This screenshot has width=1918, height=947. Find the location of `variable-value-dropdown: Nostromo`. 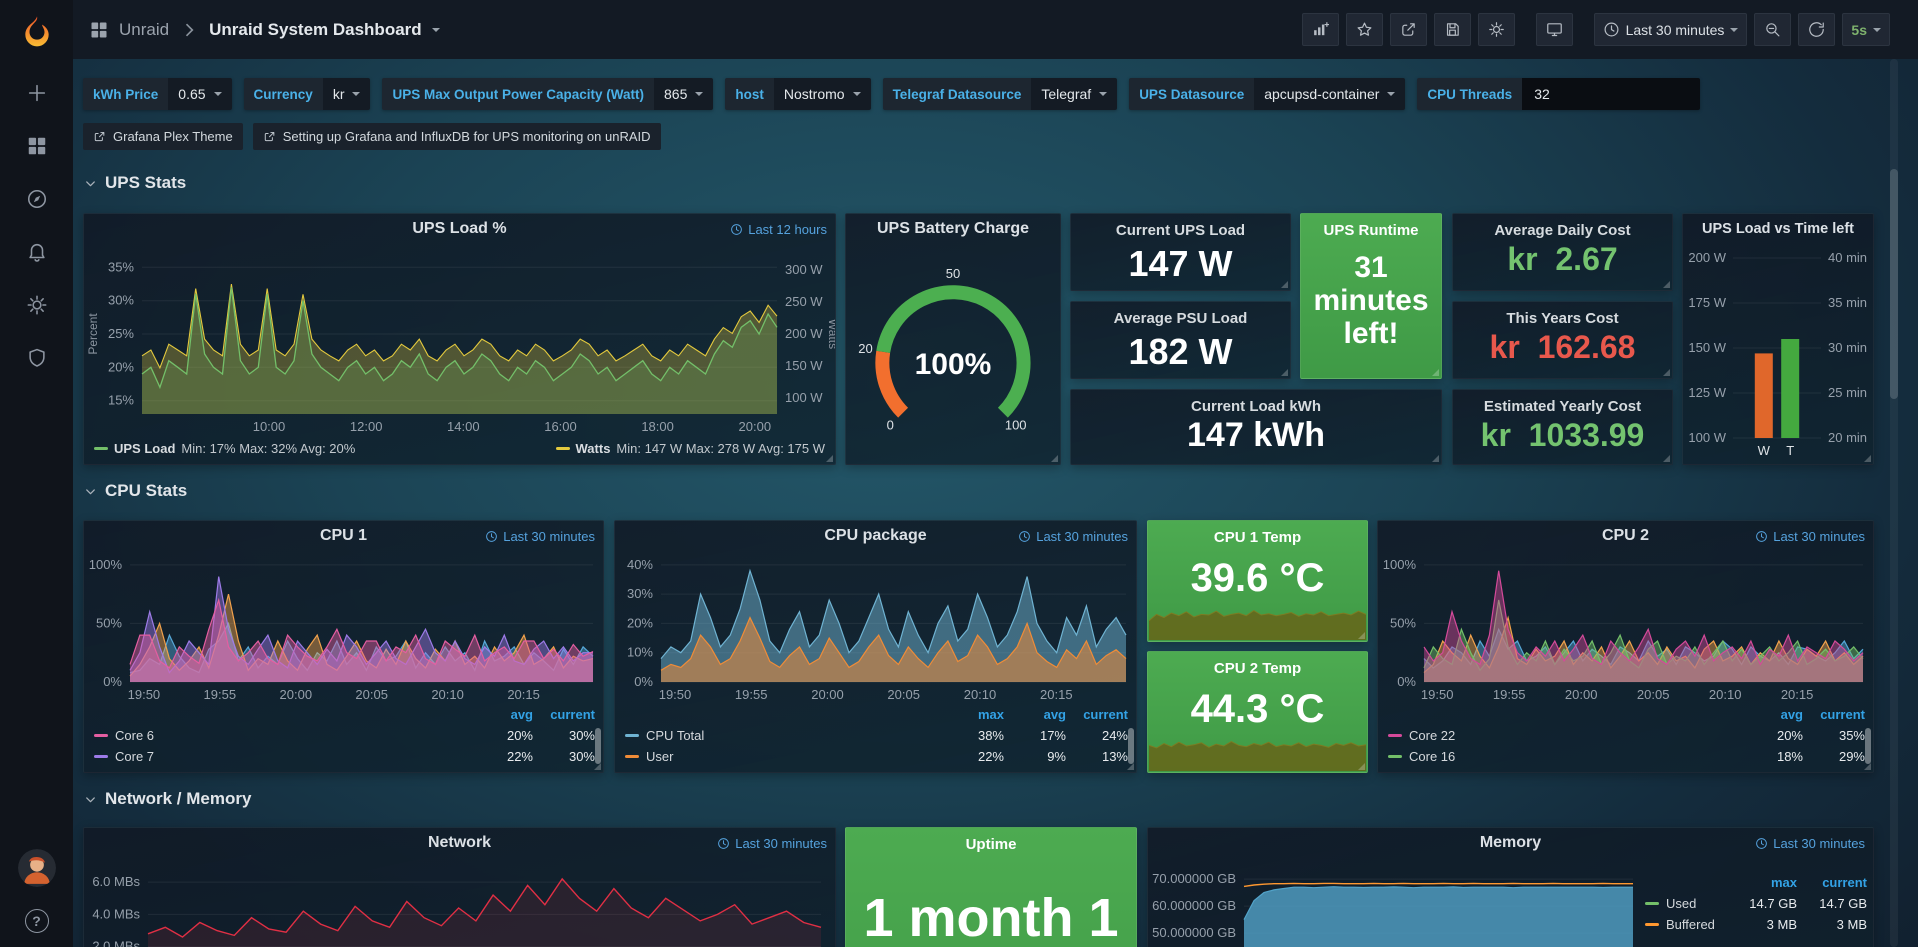

variable-value-dropdown: Nostromo is located at coordinates (822, 94).